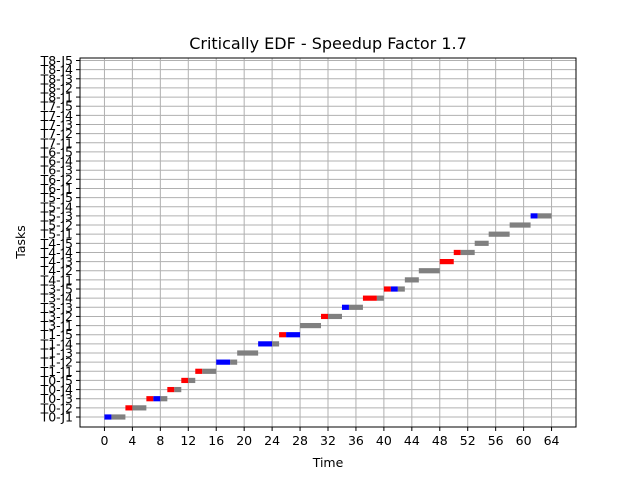 This screenshot has width=640, height=480. What do you see at coordinates (56, 234) in the screenshot?
I see `y-tick-label: T5-J1` at bounding box center [56, 234].